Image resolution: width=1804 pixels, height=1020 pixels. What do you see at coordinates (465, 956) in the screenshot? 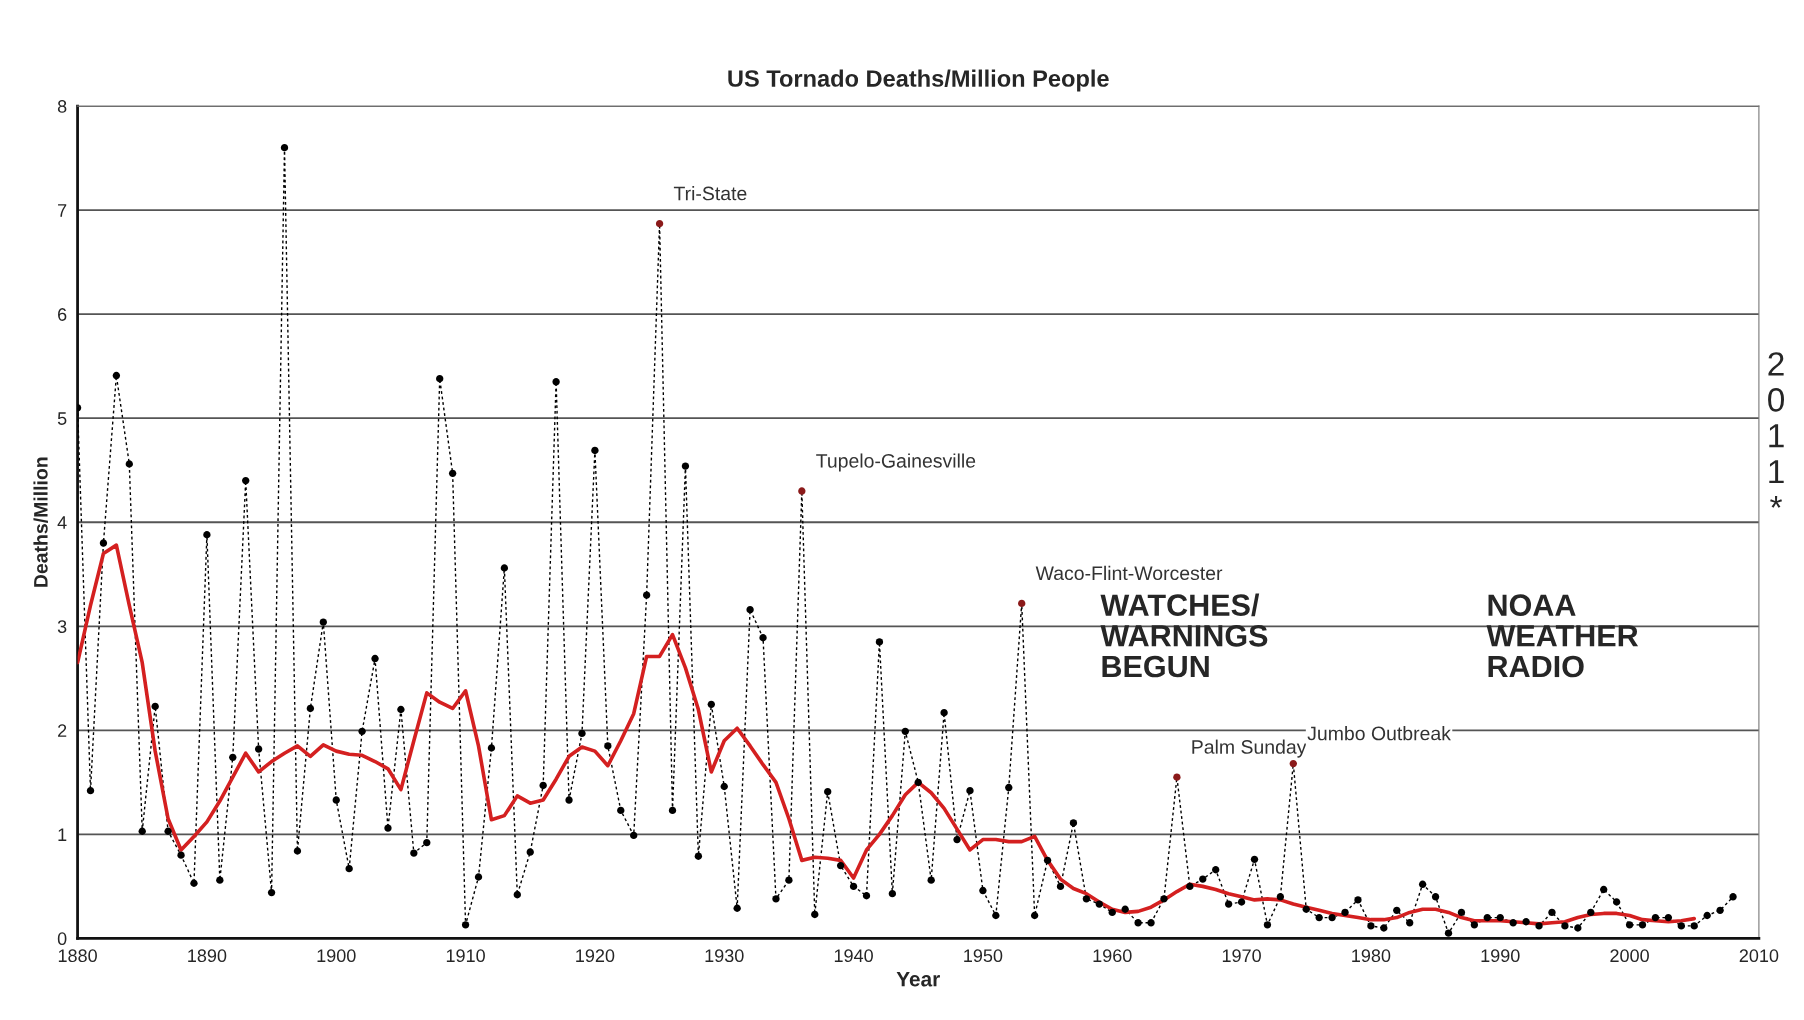
I see `x-tick-label: 1910` at bounding box center [465, 956].